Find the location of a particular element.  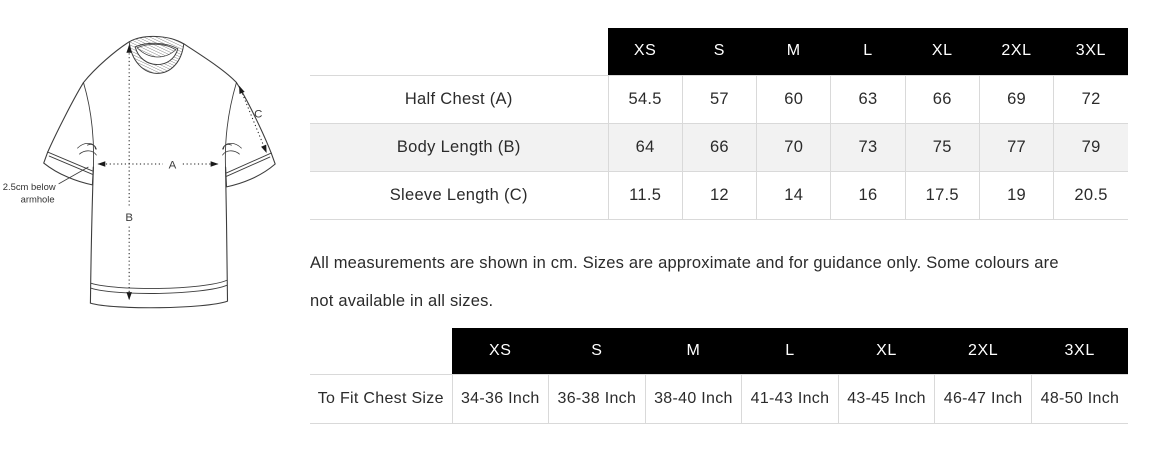

armhole-annotation-line1: 2.5cm below is located at coordinates (29, 186).